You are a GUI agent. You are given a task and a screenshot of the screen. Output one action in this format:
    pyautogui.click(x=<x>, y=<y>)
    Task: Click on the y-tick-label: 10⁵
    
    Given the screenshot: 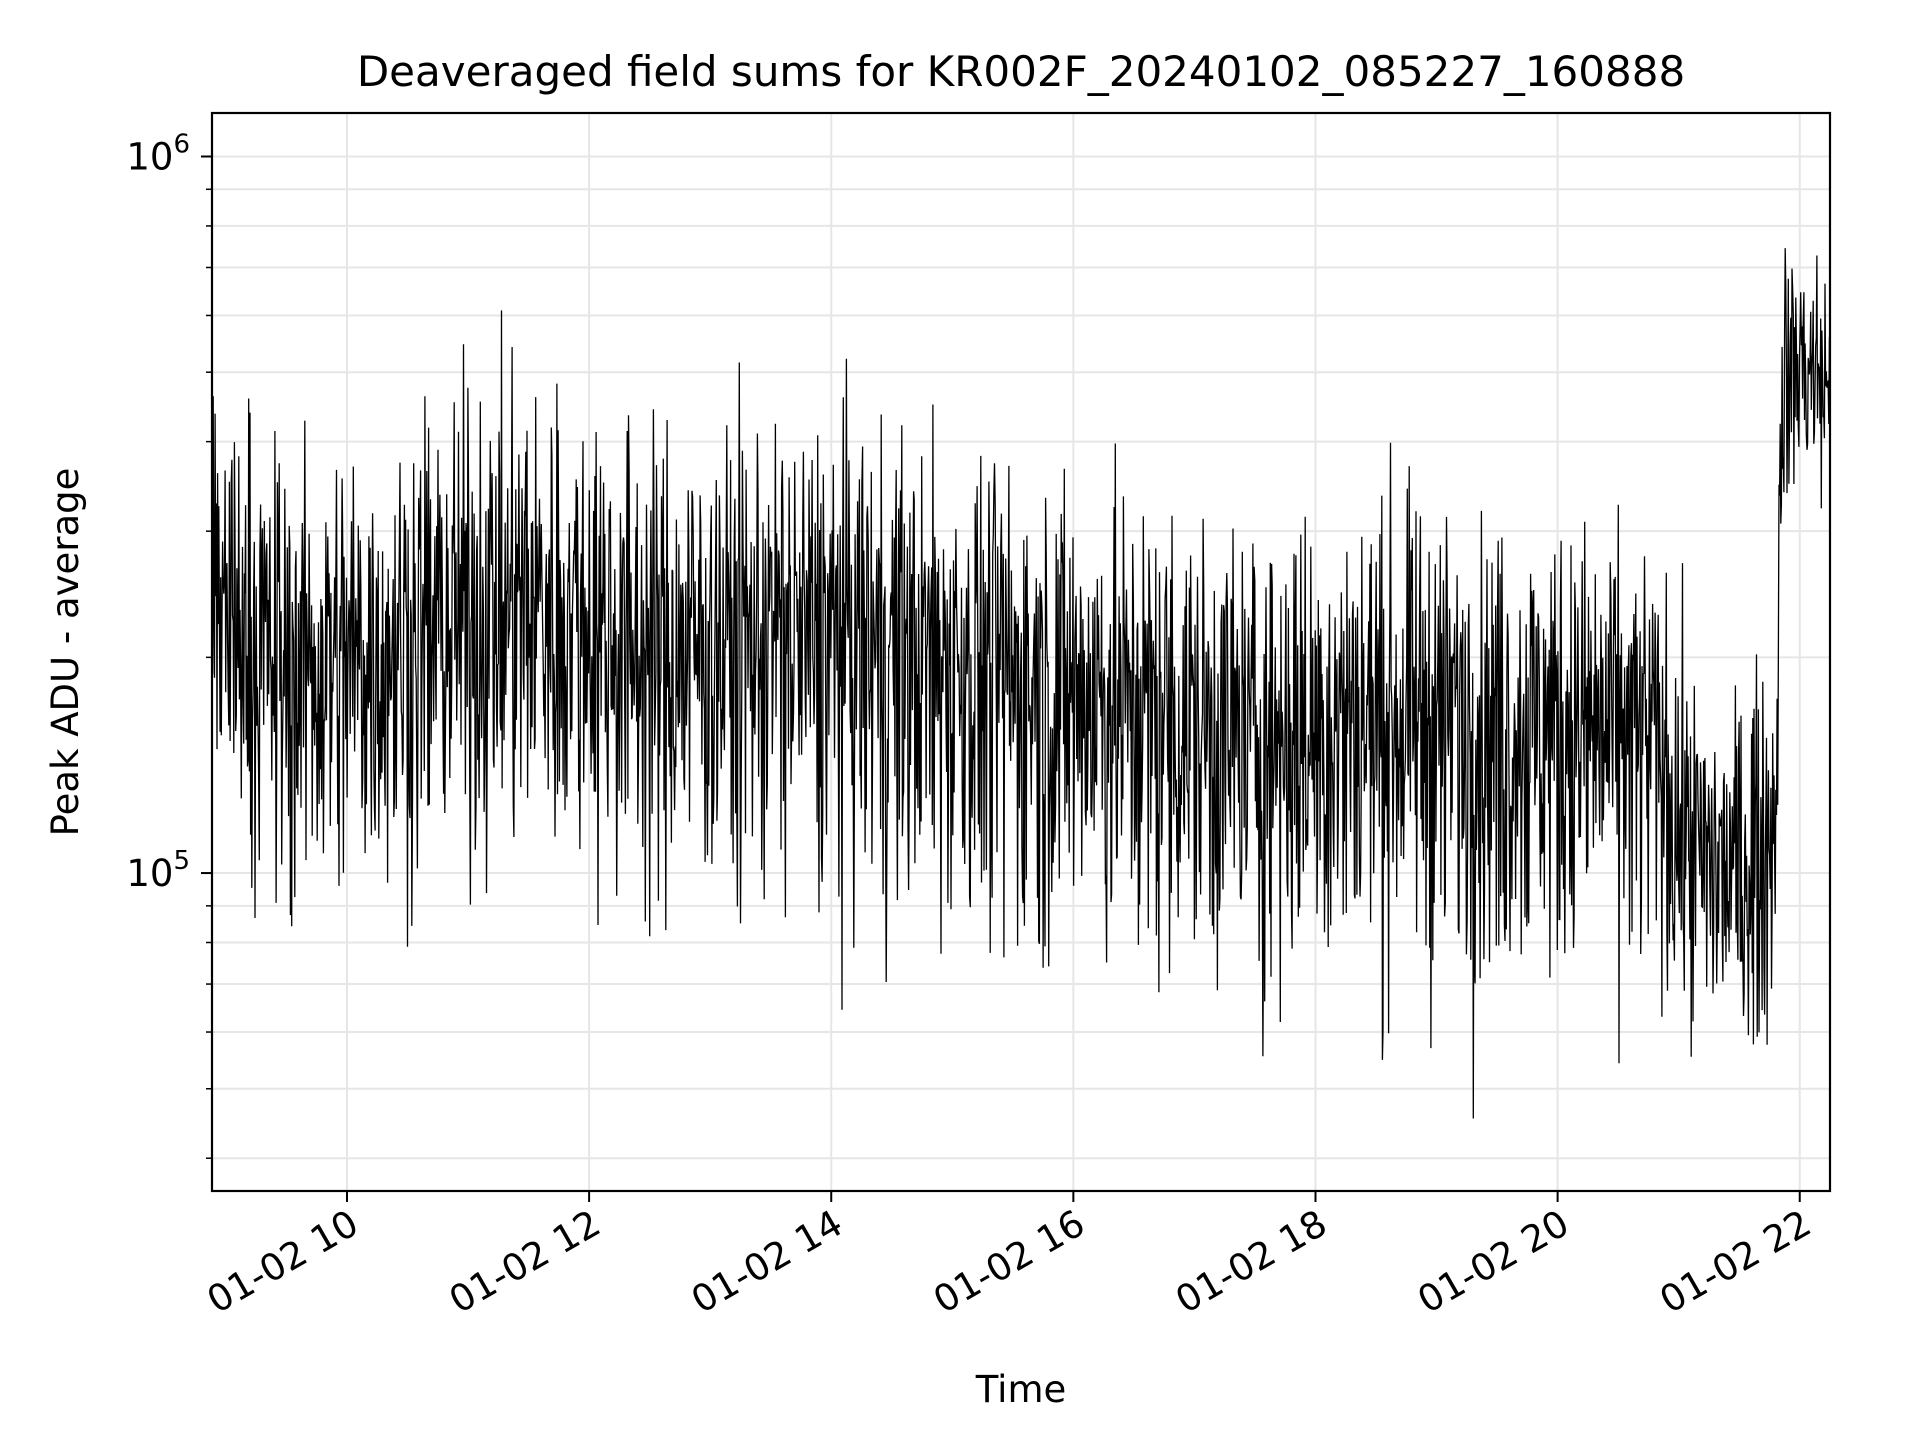 What is the action you would take?
    pyautogui.click(x=158, y=870)
    